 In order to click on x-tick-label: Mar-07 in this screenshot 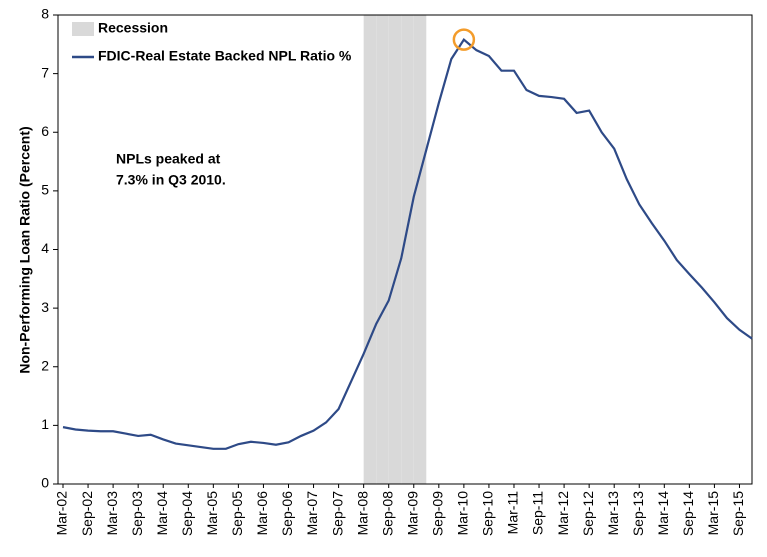, I will do `click(312, 513)`.